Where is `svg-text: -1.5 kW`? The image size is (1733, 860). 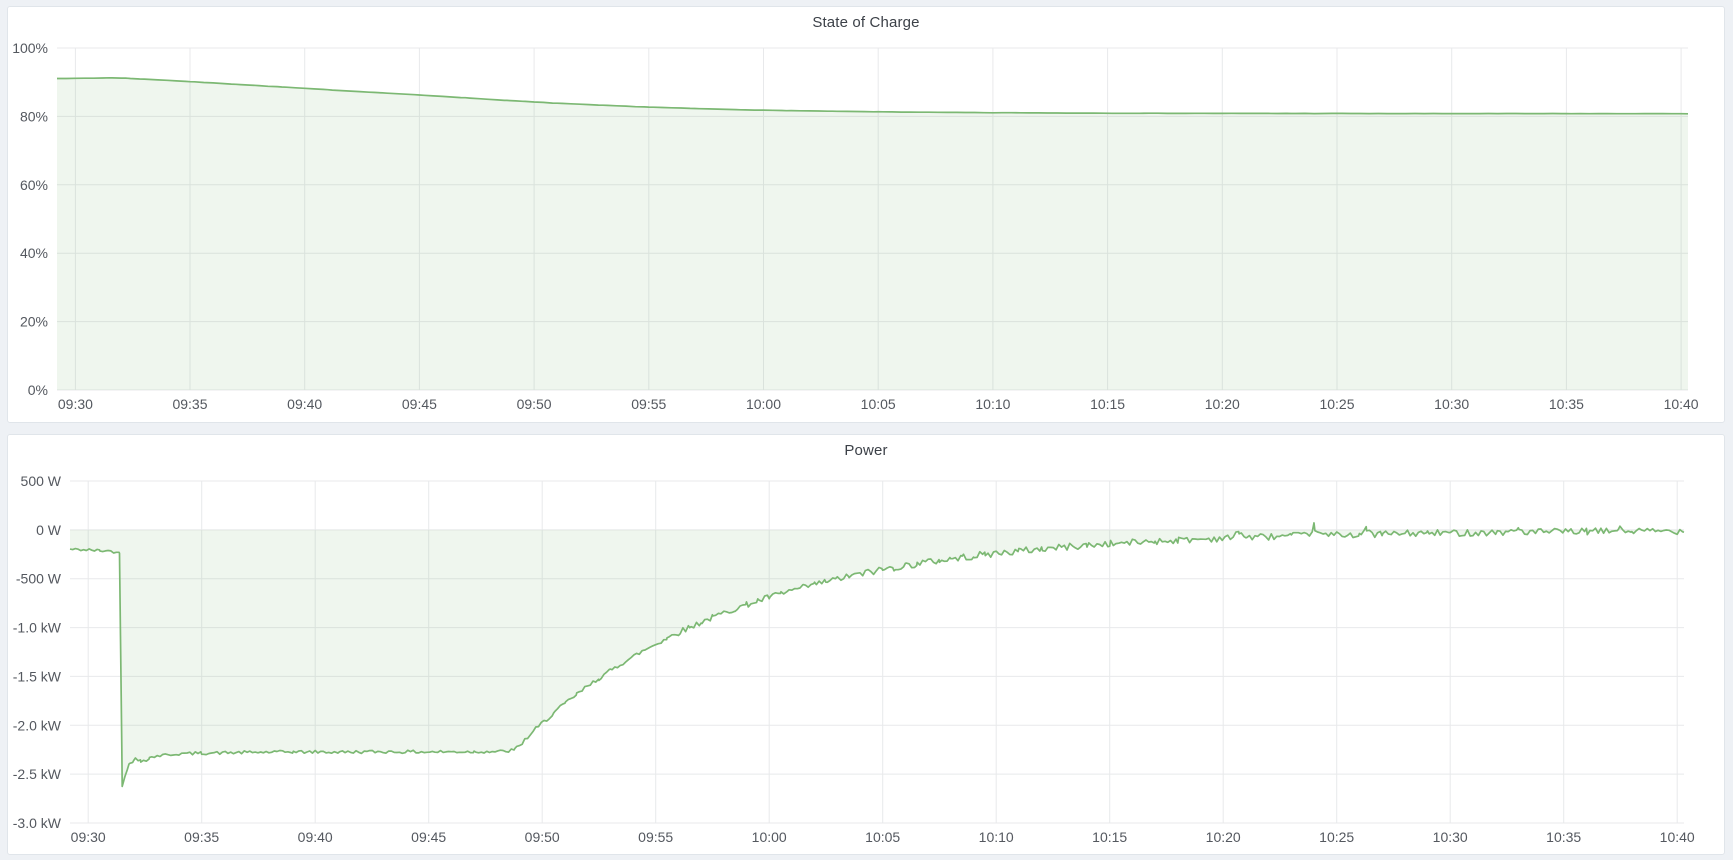 svg-text: -1.5 kW is located at coordinates (37, 676).